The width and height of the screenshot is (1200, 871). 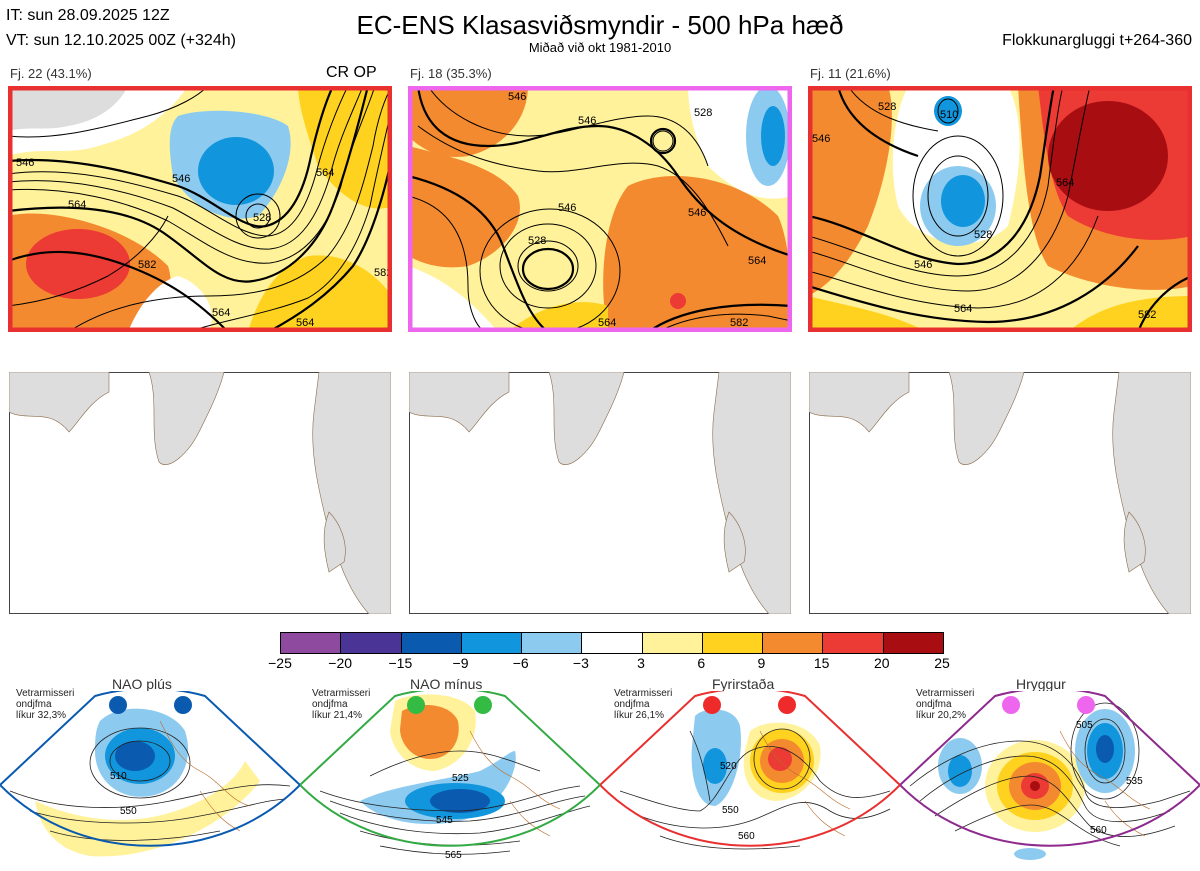 What do you see at coordinates (639, 715) in the screenshot?
I see `regime-3-note-3: líkur 26,1%` at bounding box center [639, 715].